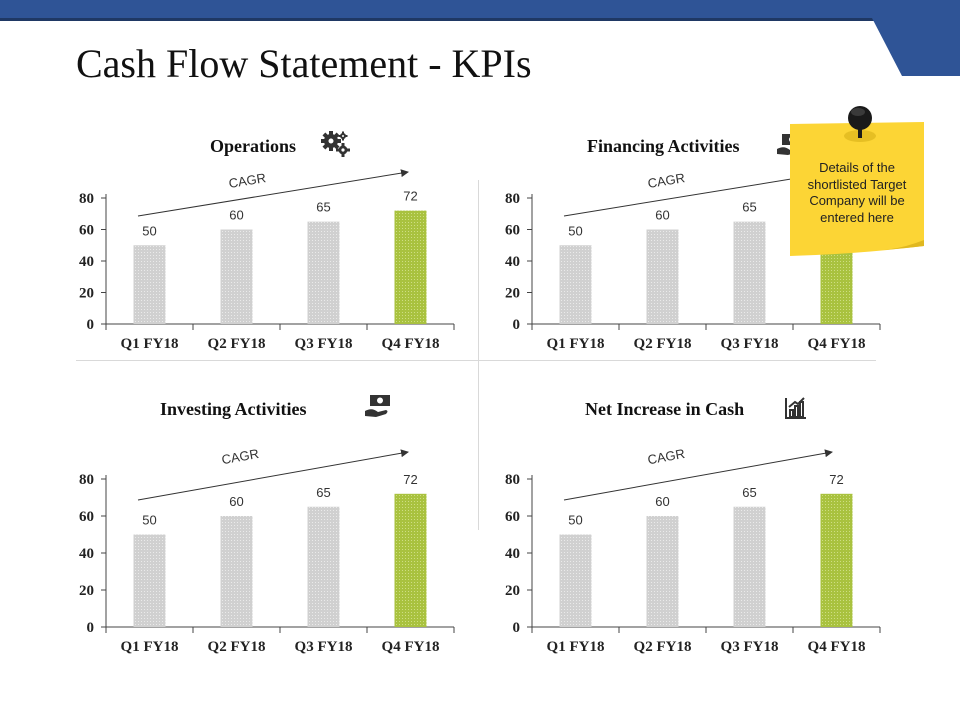 Image resolution: width=960 pixels, height=720 pixels. What do you see at coordinates (253, 146) in the screenshot?
I see `chart-title: Operations` at bounding box center [253, 146].